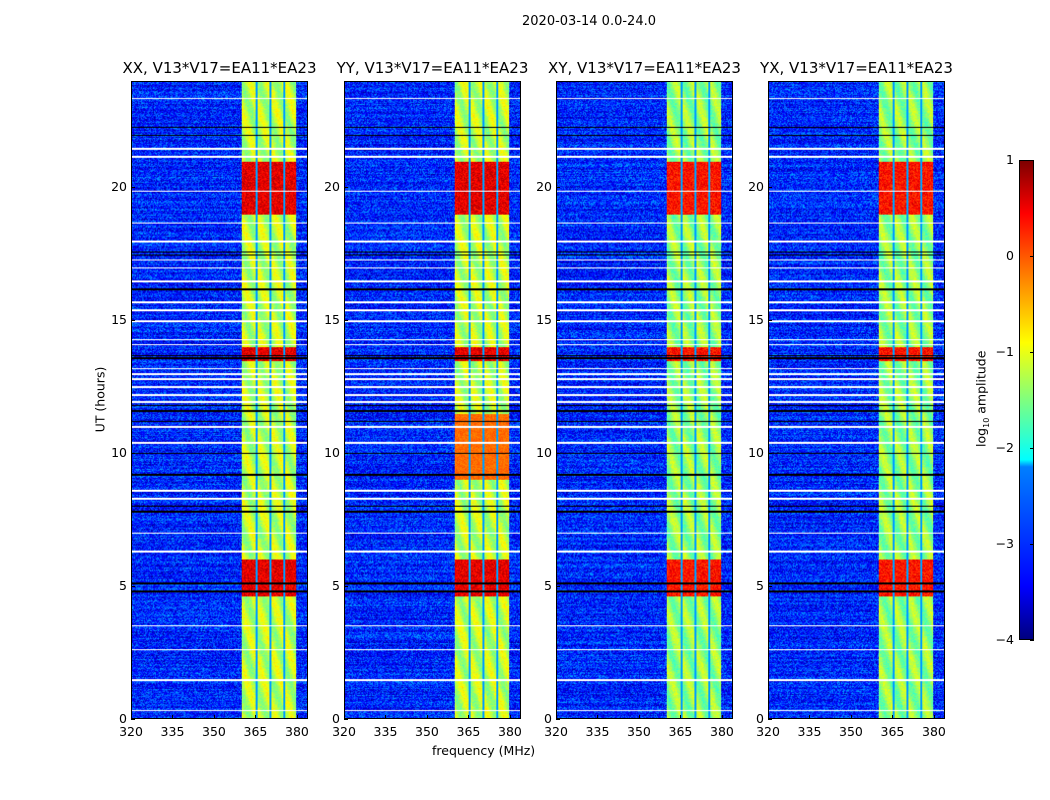 This screenshot has width=1050, height=800. Describe the element at coordinates (1004, 639) in the screenshot. I see `colorbar-tick-label: −4` at that location.